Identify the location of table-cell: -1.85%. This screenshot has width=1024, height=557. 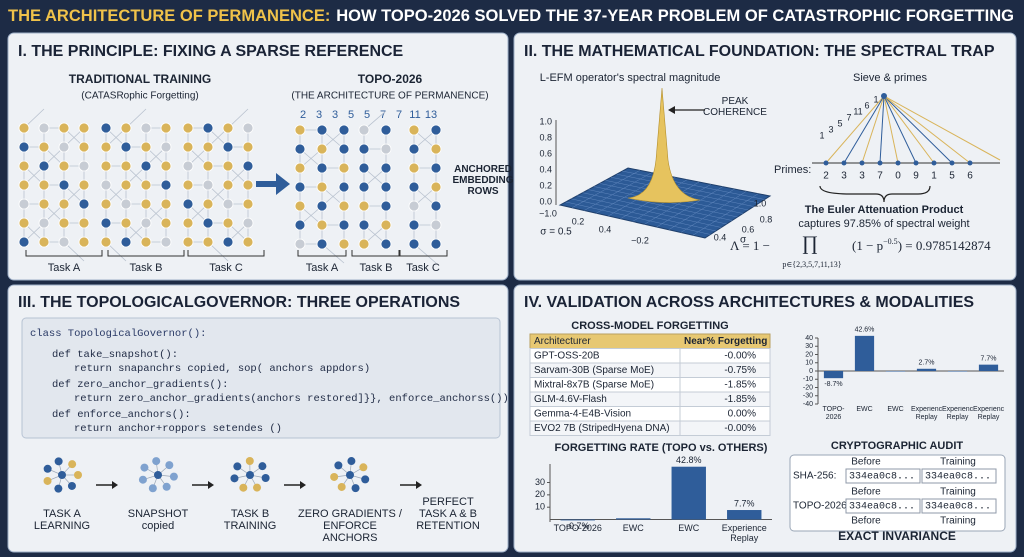
(740, 399).